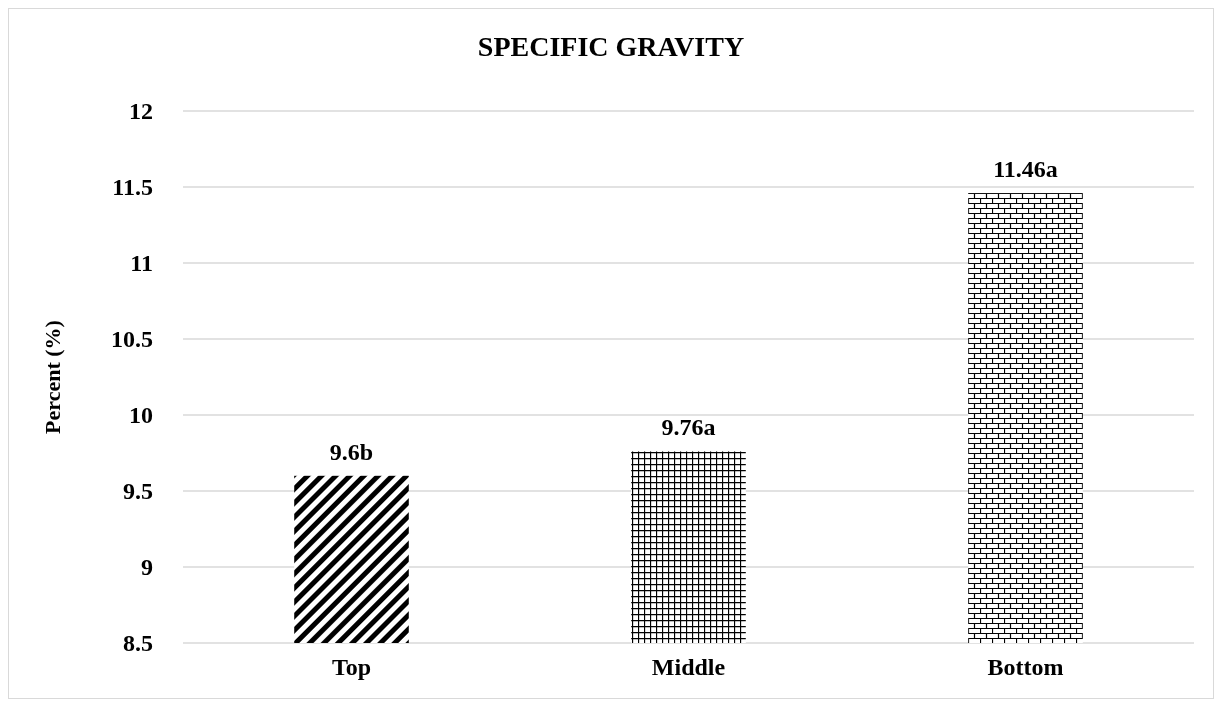  I want to click on y-tick-label: 9.5, so click(138, 491).